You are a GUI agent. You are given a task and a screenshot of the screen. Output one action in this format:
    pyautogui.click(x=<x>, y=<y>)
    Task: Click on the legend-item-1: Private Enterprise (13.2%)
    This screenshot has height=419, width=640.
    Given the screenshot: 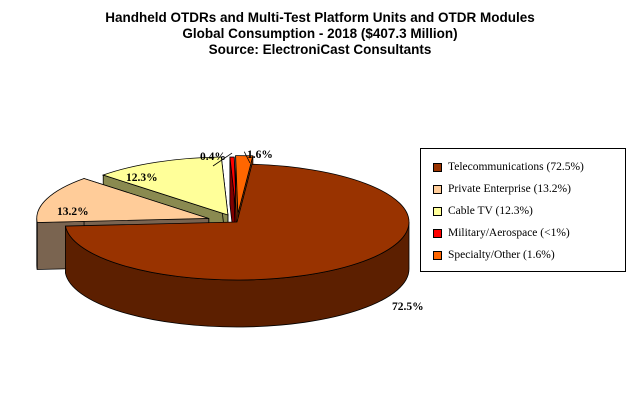 What is the action you would take?
    pyautogui.click(x=529, y=189)
    